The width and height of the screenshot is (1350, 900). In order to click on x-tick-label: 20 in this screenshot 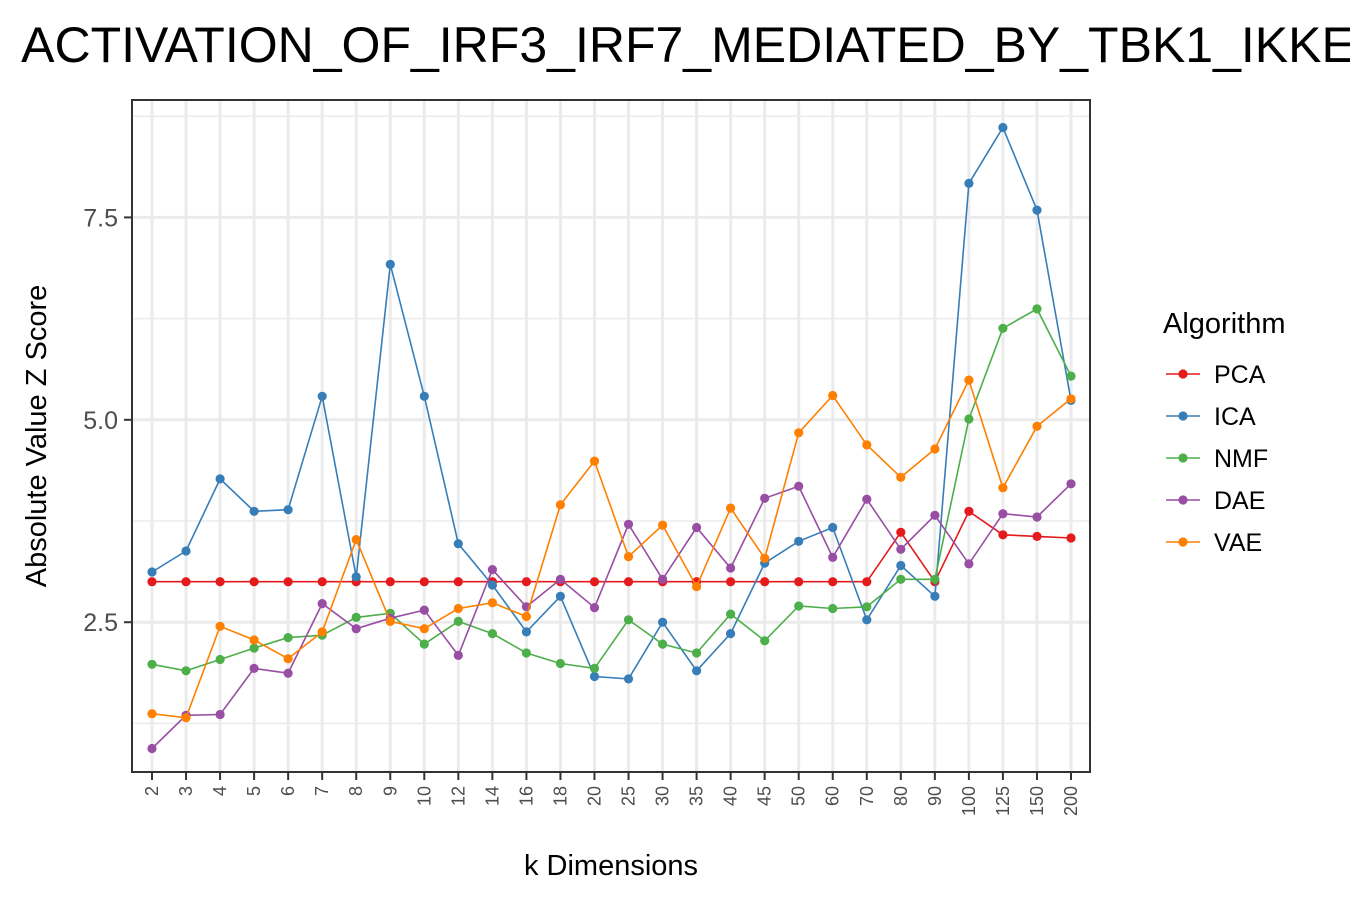, I will do `click(594, 796)`.